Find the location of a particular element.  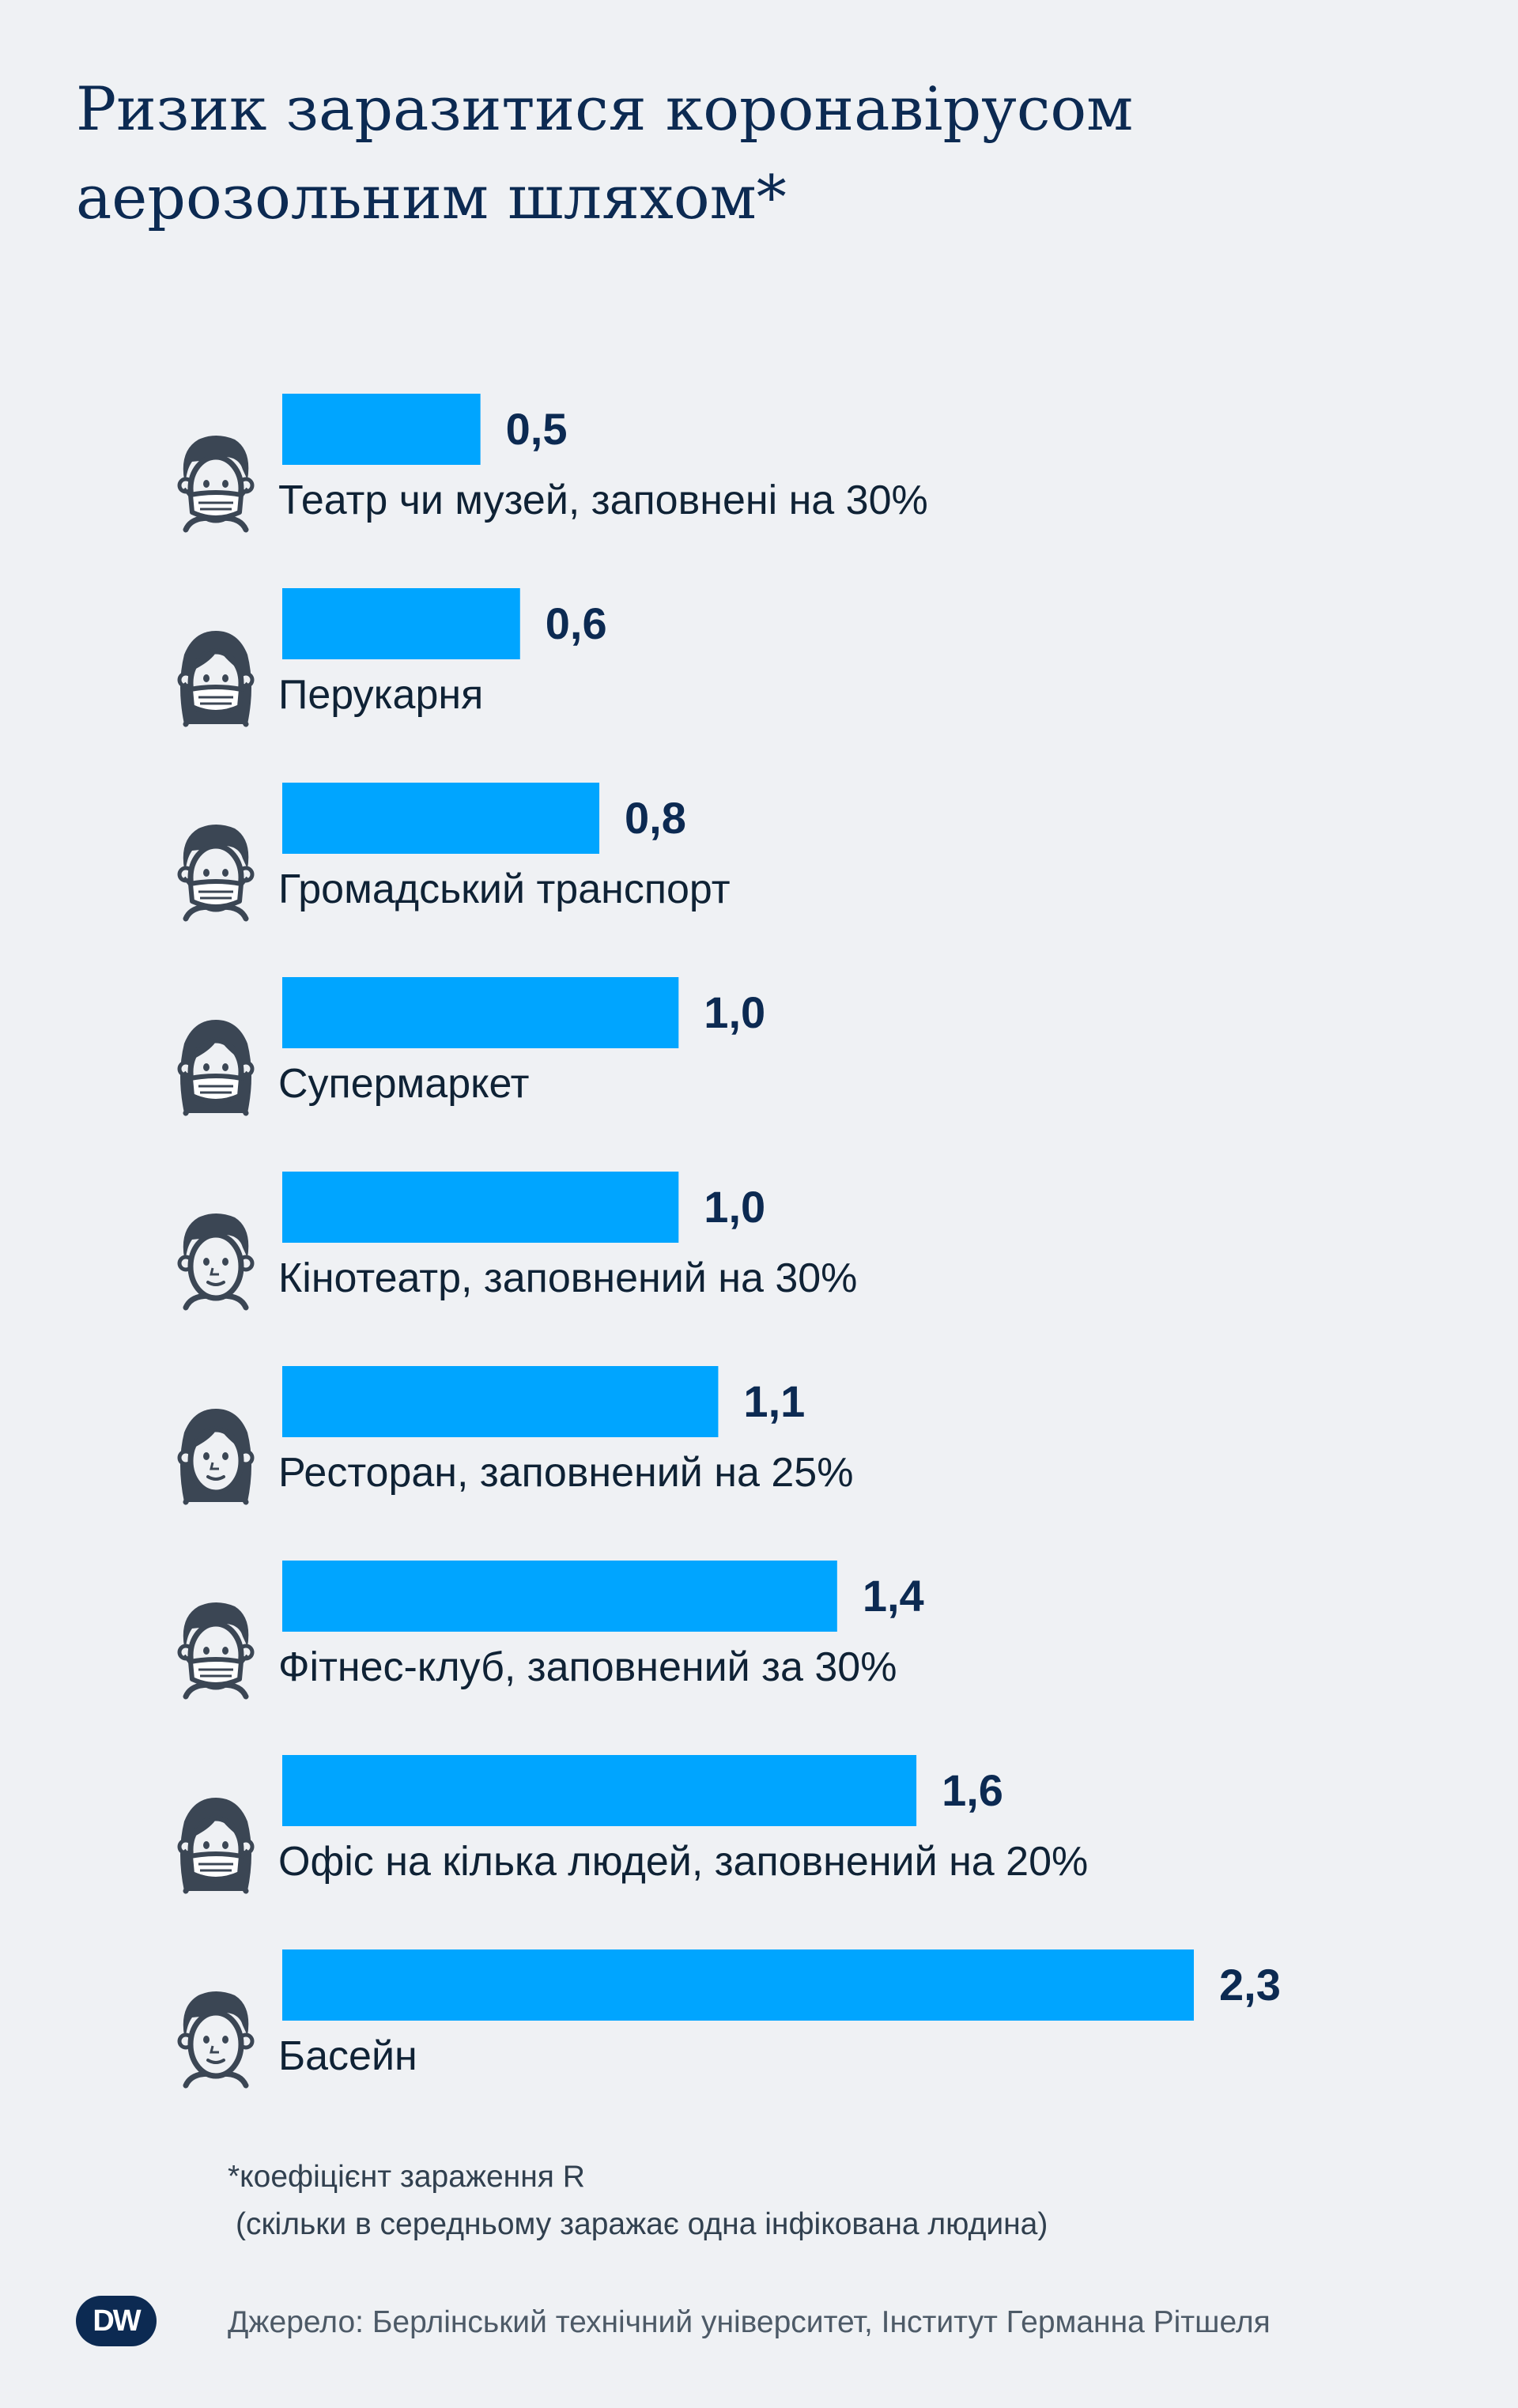

footnote-line-1: *коефіцієнт зараження R is located at coordinates (406, 2177).